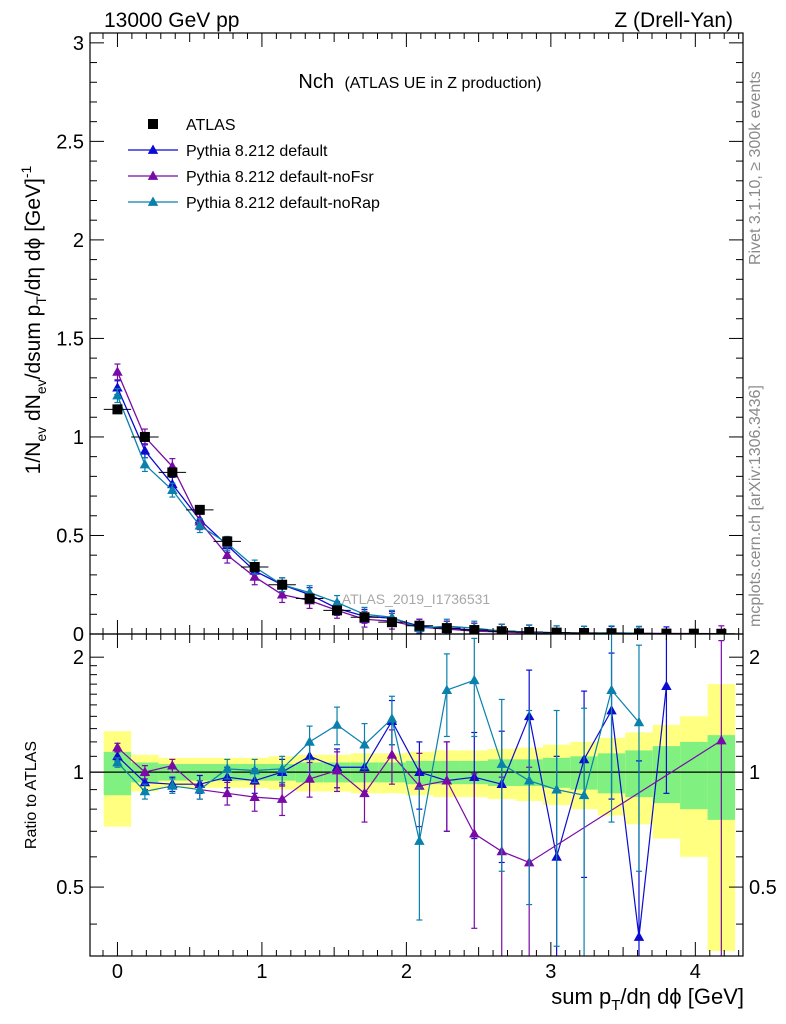 This screenshot has width=786, height=1024. I want to click on ratio-axis-title: Ratio to ATLAS, so click(31, 795).